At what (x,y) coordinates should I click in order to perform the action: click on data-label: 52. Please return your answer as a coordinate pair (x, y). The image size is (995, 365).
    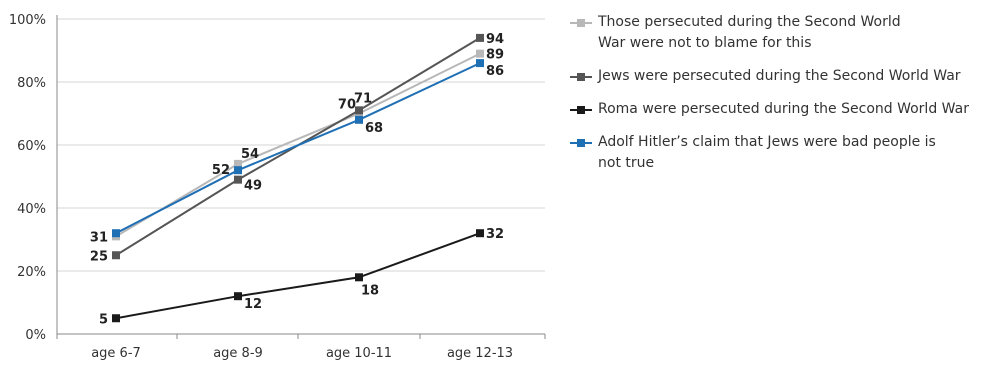
    Looking at the image, I should click on (221, 170).